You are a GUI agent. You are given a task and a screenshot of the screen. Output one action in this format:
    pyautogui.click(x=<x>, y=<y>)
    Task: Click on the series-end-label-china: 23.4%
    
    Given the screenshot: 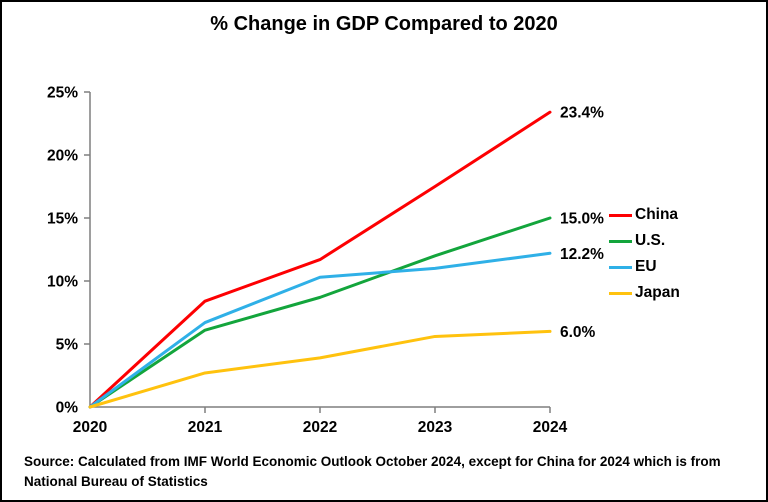 What is the action you would take?
    pyautogui.click(x=582, y=113)
    